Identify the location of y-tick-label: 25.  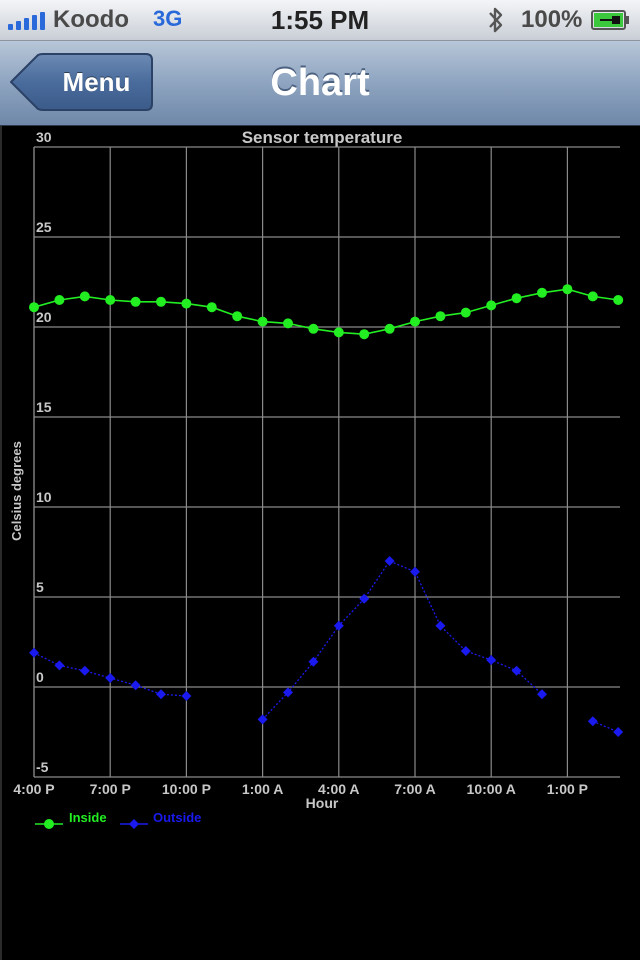
(44, 227).